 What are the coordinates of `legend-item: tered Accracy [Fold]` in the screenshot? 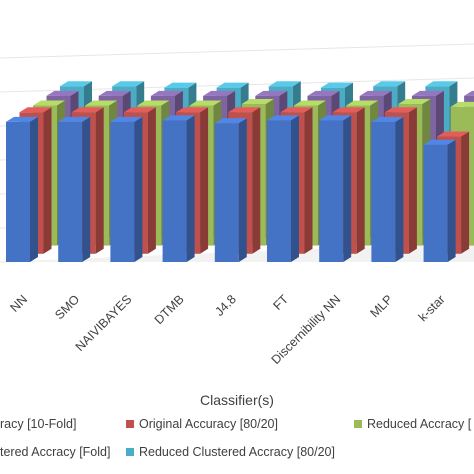 It's located at (55, 452).